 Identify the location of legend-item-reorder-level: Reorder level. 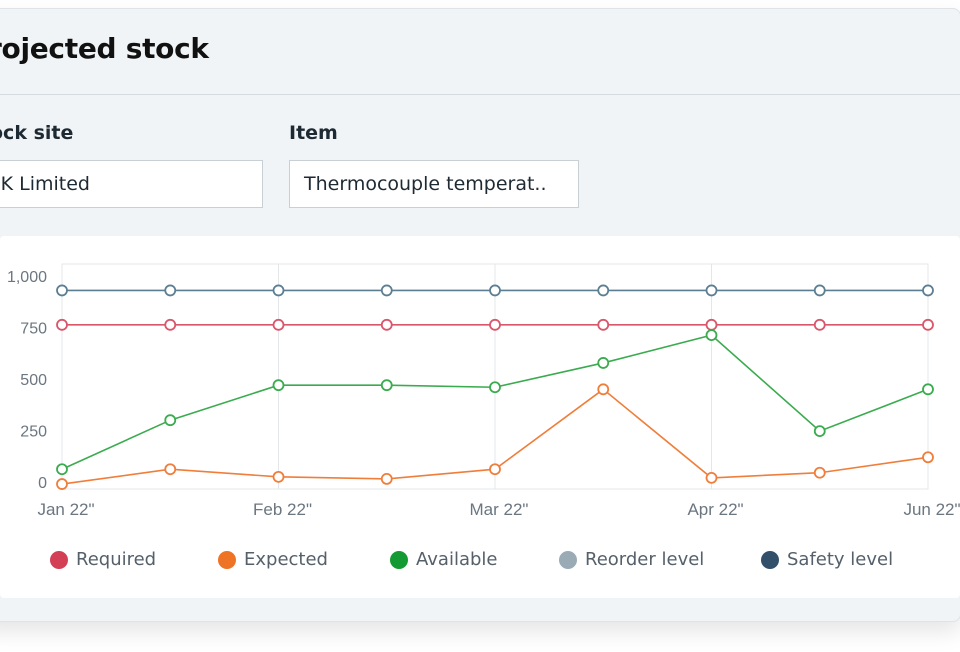
(631, 559).